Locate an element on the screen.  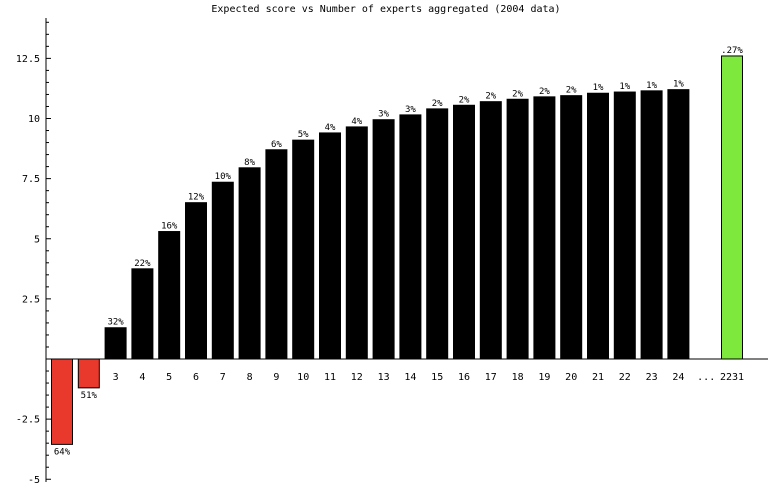
x-tick-label: 8 is located at coordinates (250, 377).